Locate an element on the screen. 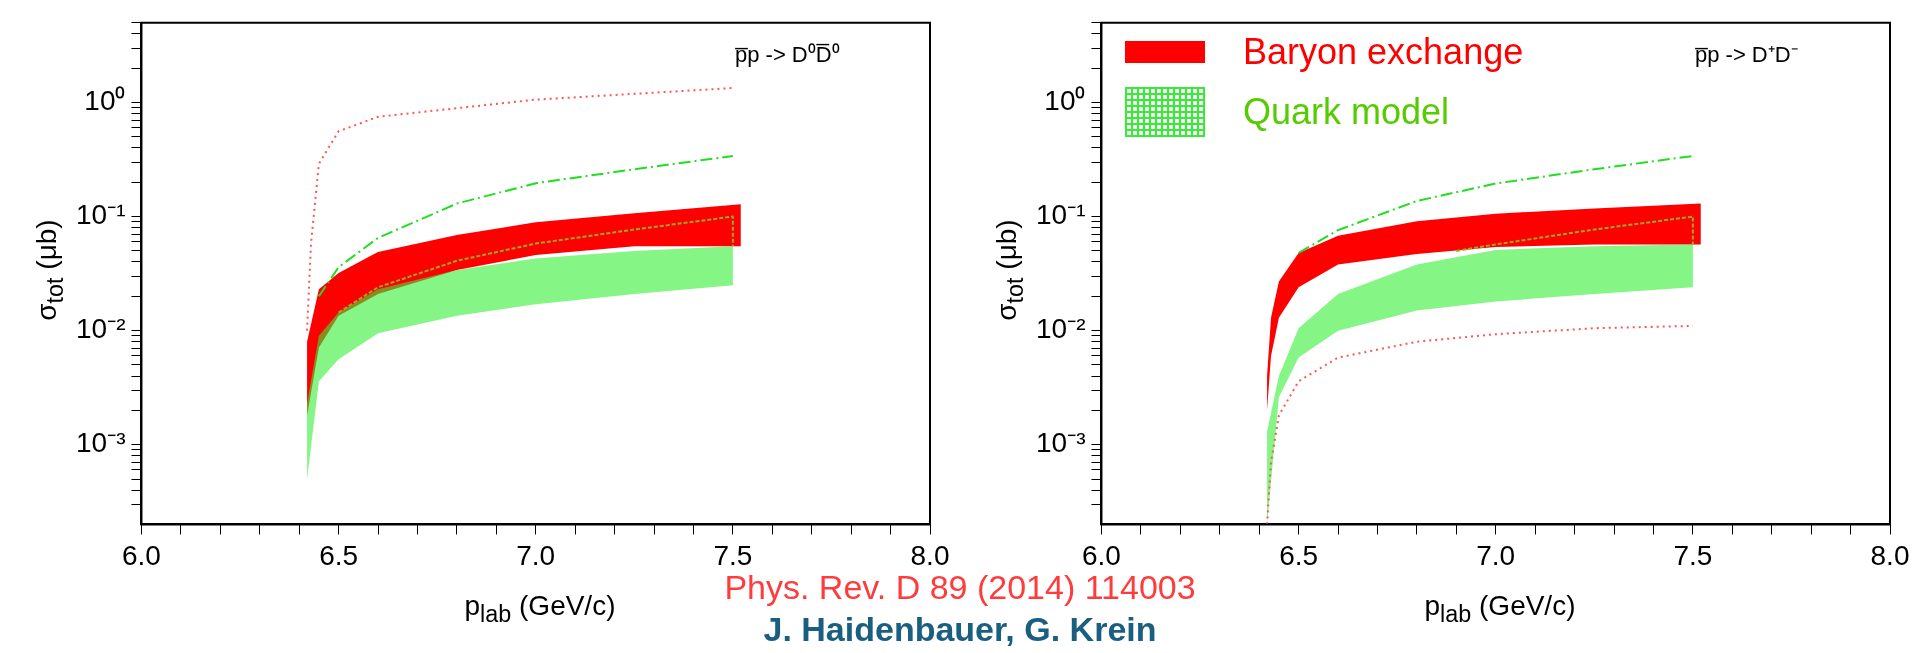 Image resolution: width=1920 pixels, height=653 pixels. annotation: p̅p -> D⁰D̅⁰ is located at coordinates (787, 54).